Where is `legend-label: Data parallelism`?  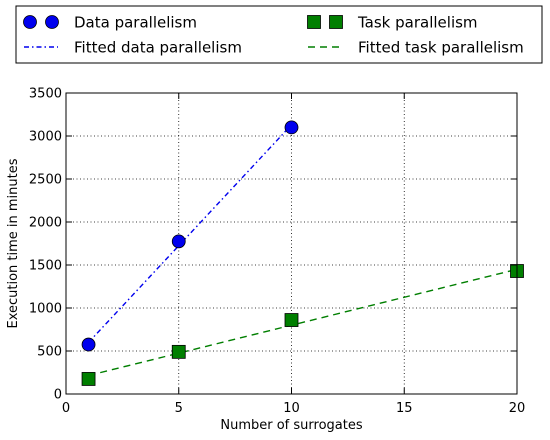
legend-label: Data parallelism is located at coordinates (135, 23).